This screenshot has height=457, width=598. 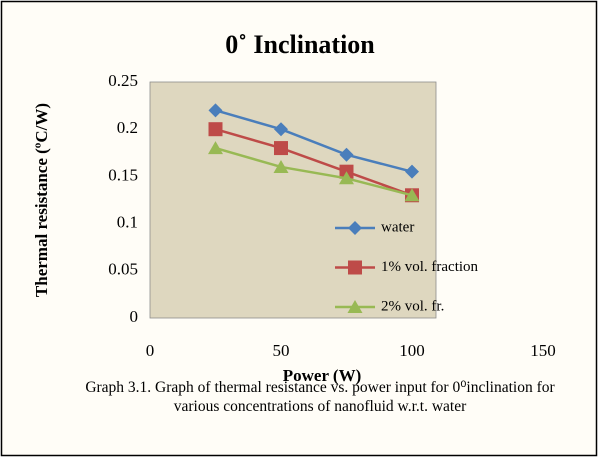 What do you see at coordinates (41, 200) in the screenshot?
I see `y-axis-label: Thermal resistance (ºC/W)` at bounding box center [41, 200].